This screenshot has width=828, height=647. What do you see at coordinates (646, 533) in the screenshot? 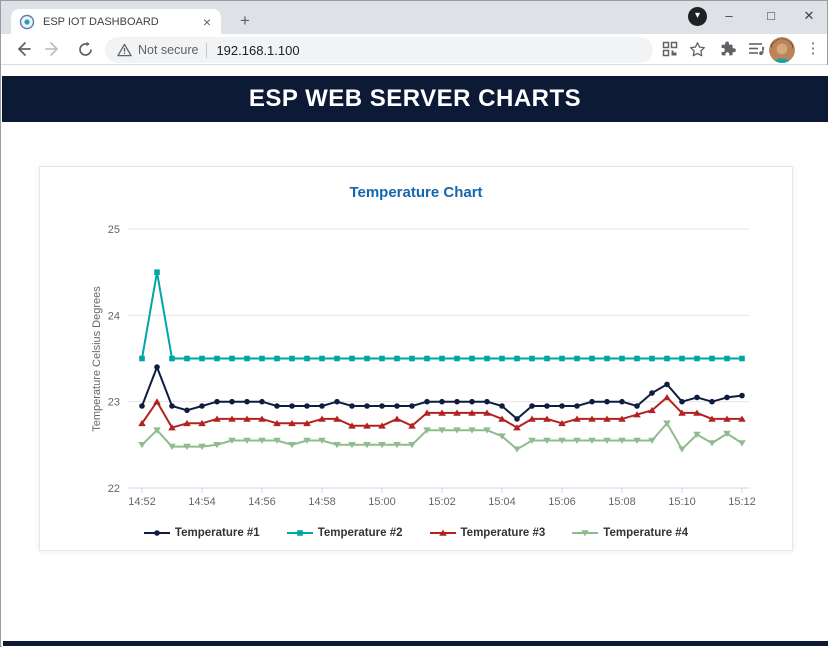
I see `legend-label: Temperature #4` at bounding box center [646, 533].